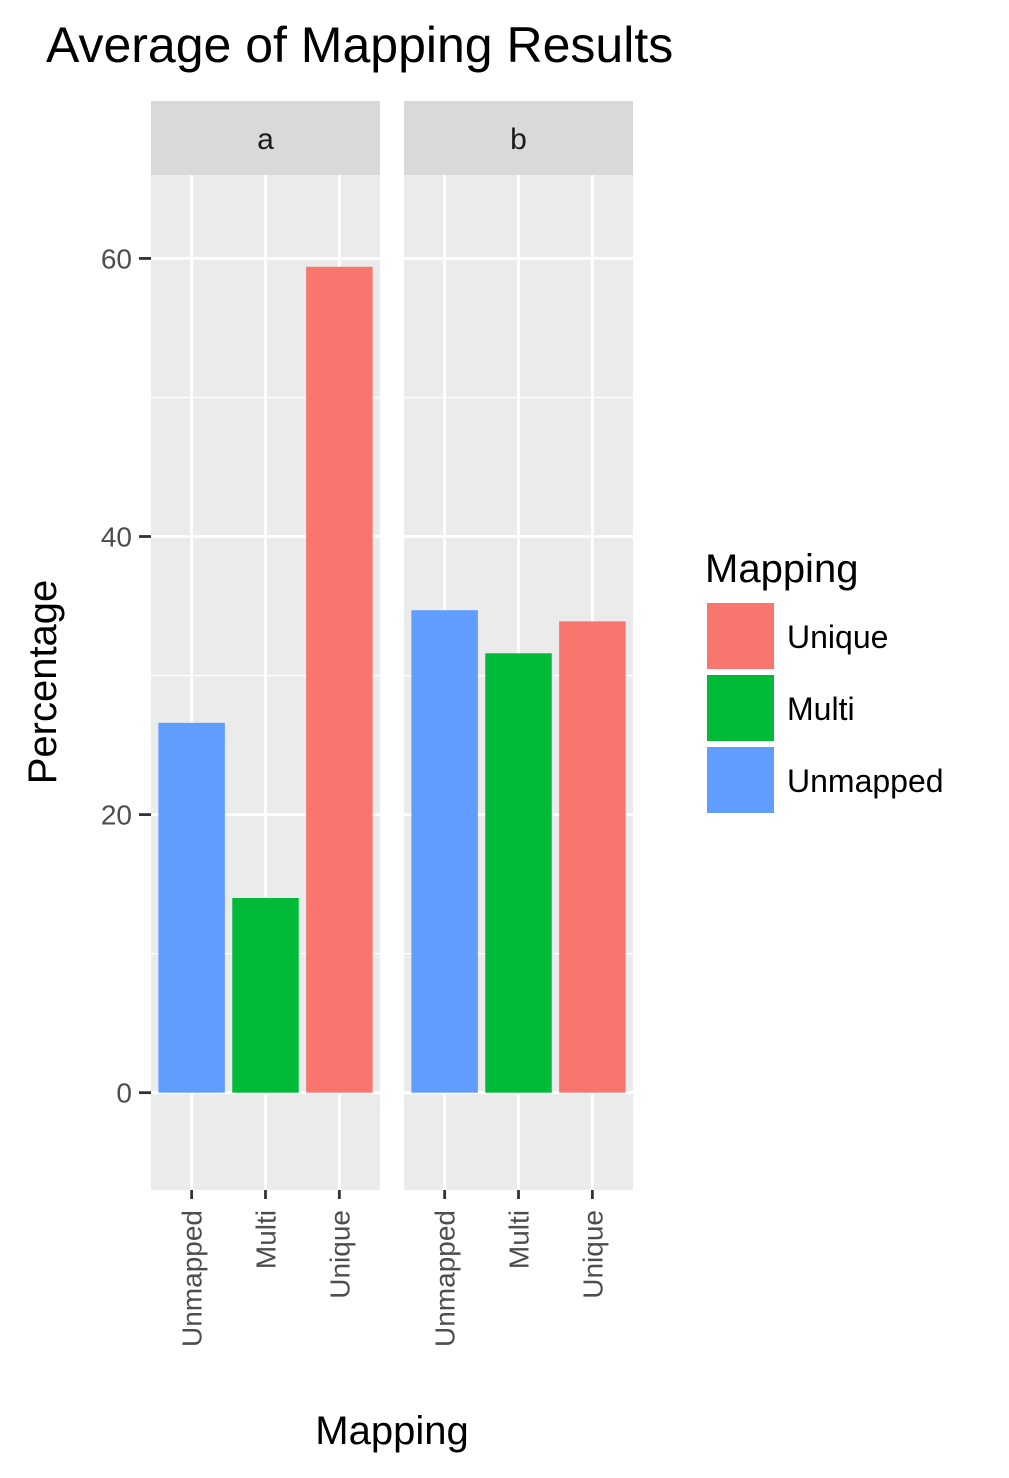 The height and width of the screenshot is (1478, 1009). I want to click on y-tick-label: 0, so click(124, 1093).